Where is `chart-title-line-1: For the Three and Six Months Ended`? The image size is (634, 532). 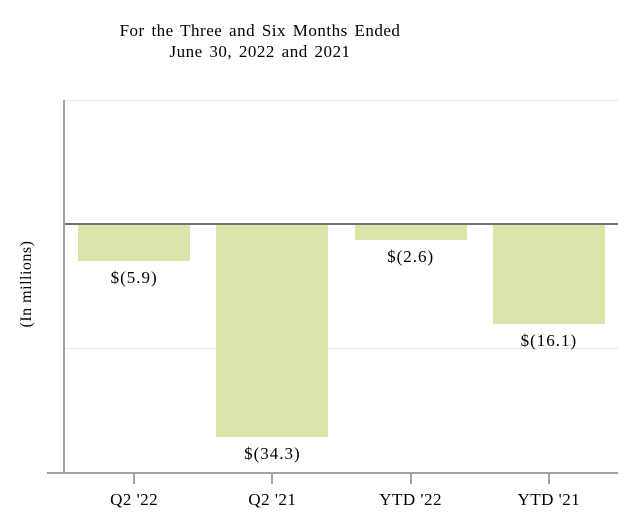
chart-title-line-1: For the Three and Six Months Ended is located at coordinates (260, 30).